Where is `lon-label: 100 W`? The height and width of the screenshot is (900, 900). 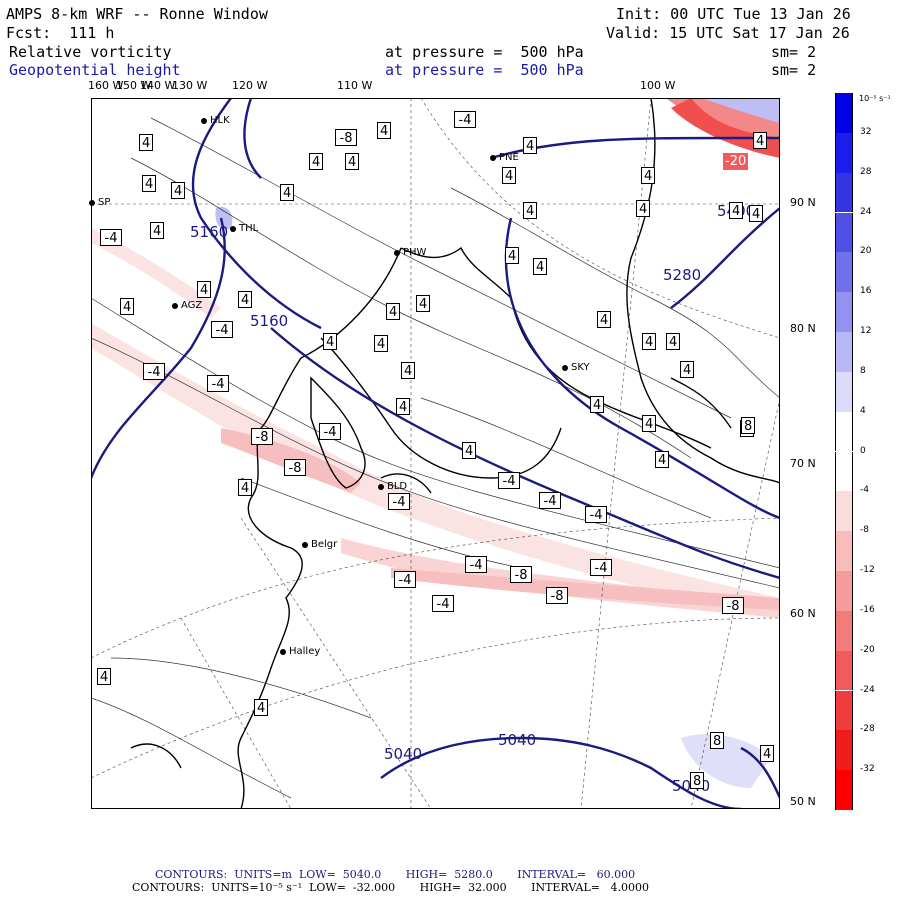
lon-label: 100 W is located at coordinates (658, 85).